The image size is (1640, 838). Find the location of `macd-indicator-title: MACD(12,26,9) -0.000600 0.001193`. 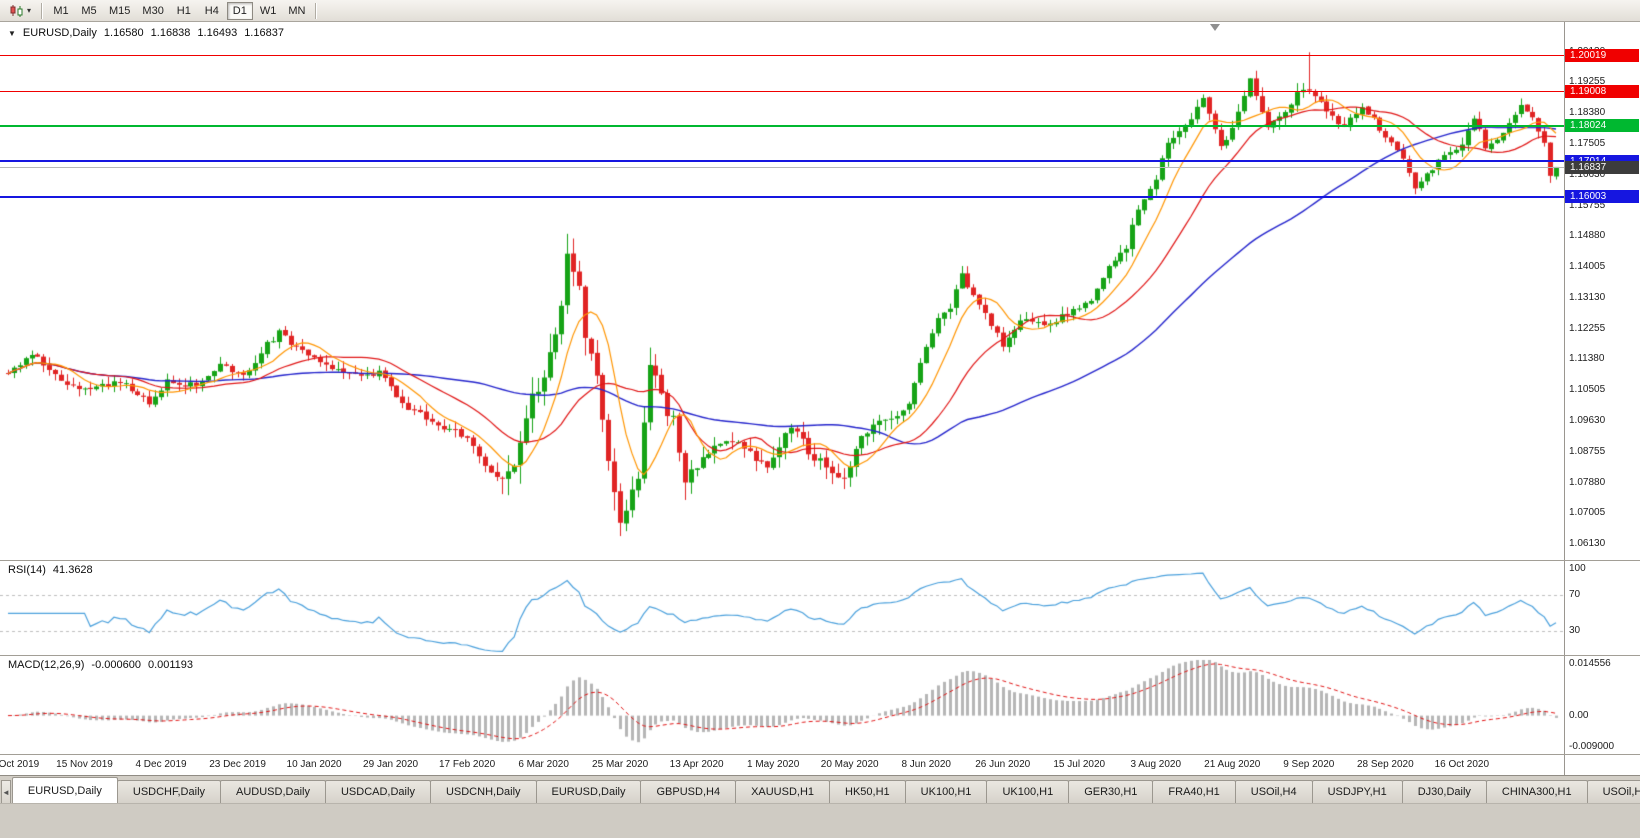

macd-indicator-title: MACD(12,26,9) -0.000600 0.001193 is located at coordinates (100, 665).